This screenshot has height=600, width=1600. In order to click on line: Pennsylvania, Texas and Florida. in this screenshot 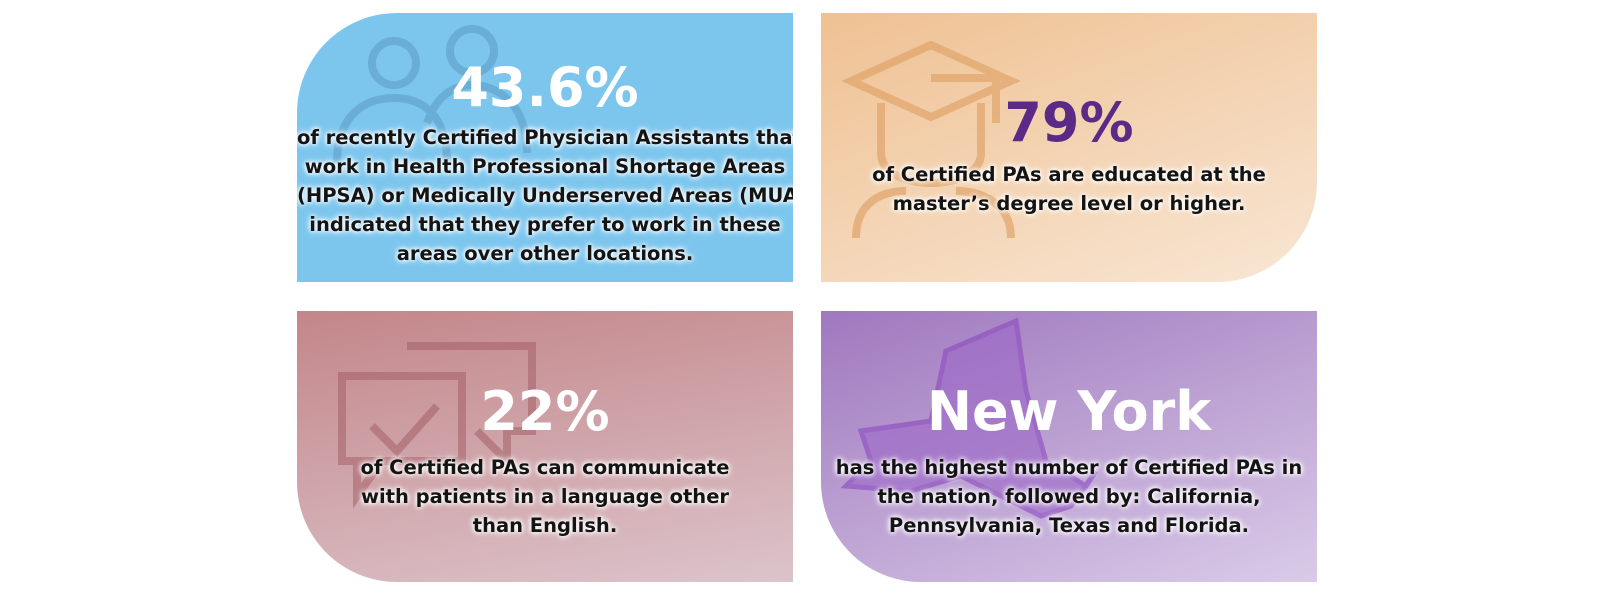, I will do `click(1069, 525)`.